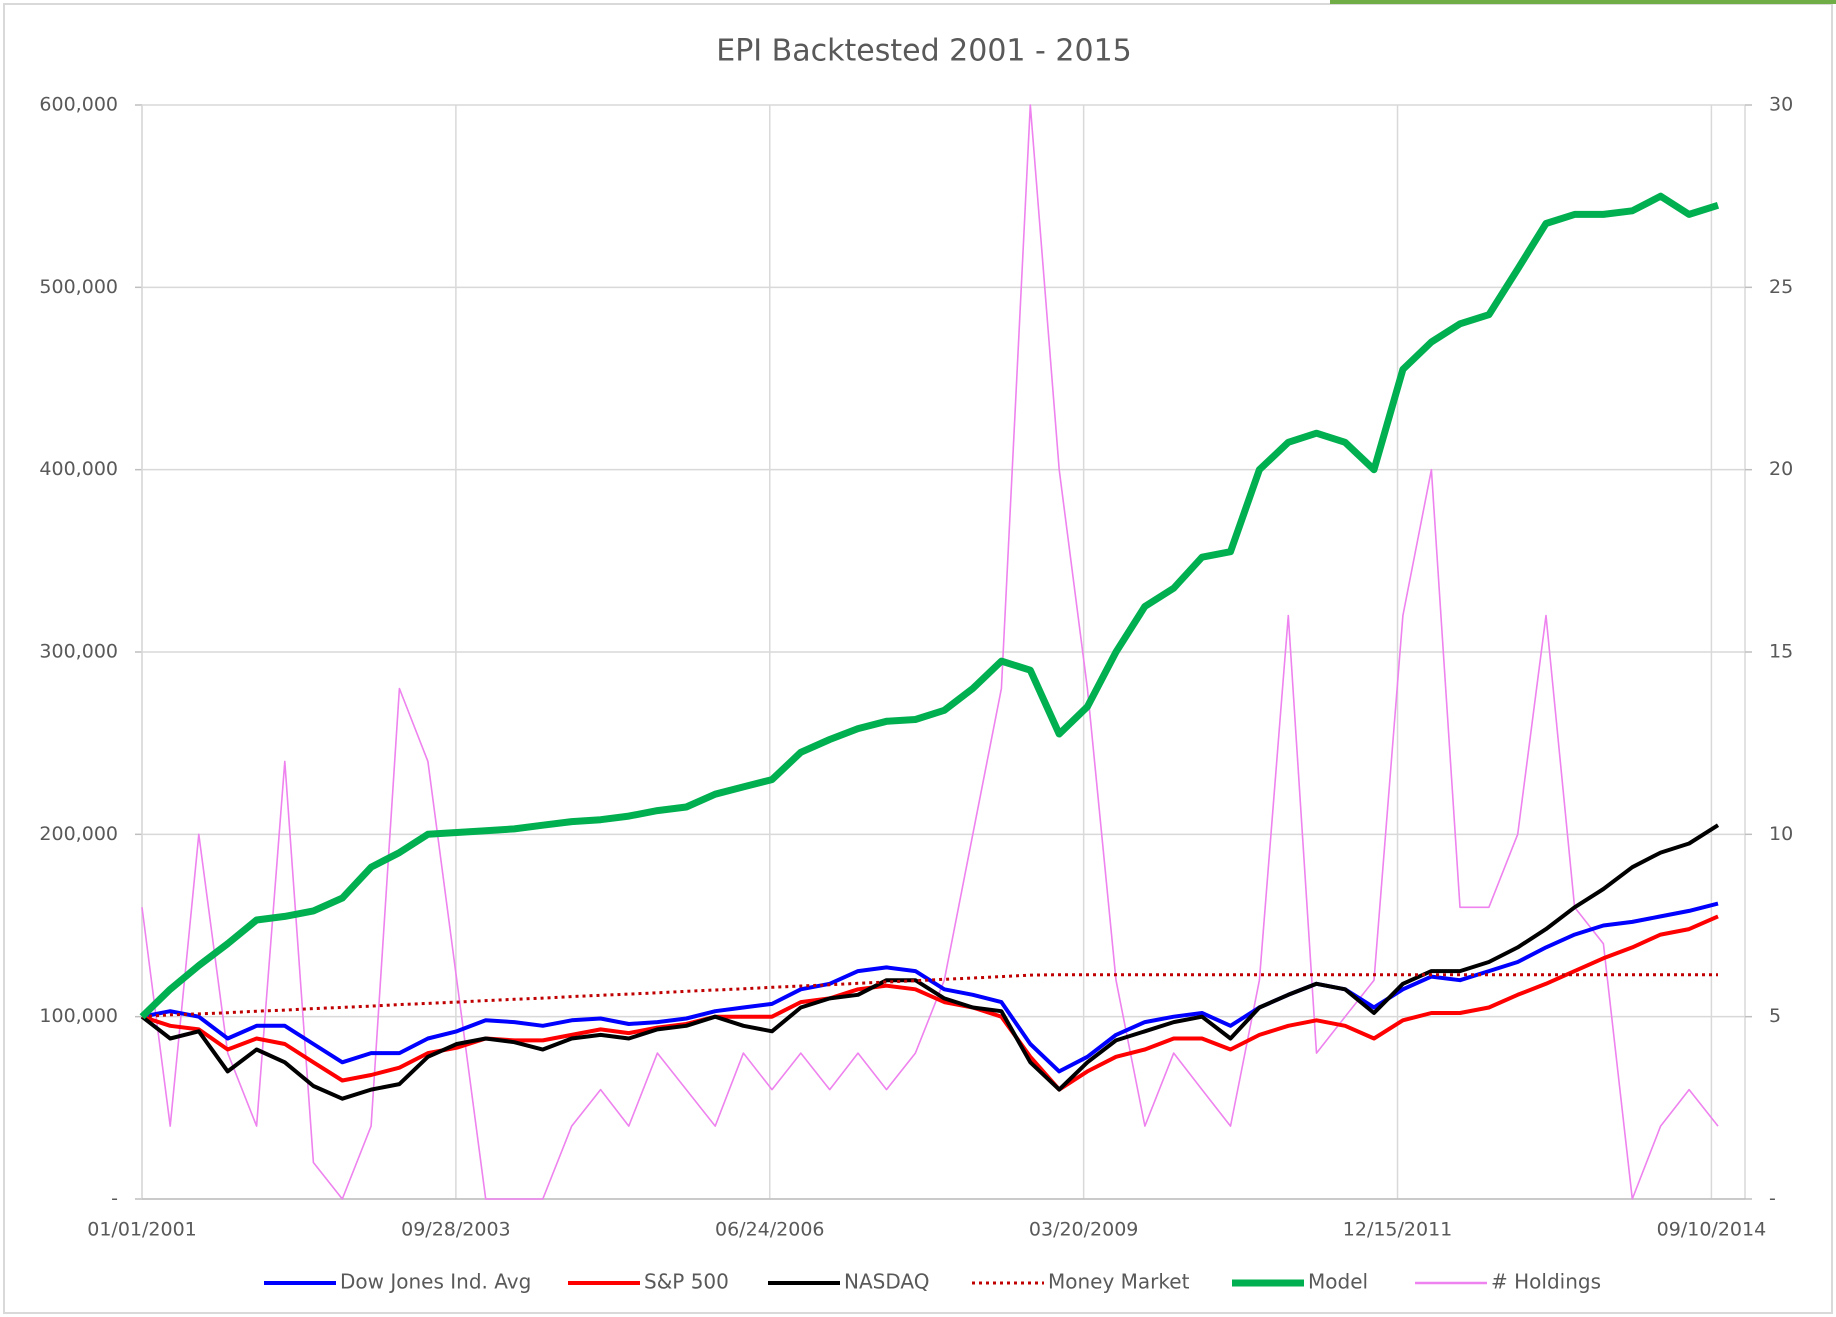  Describe the element at coordinates (1338, 1282) in the screenshot. I see `legend-label: Model` at that location.